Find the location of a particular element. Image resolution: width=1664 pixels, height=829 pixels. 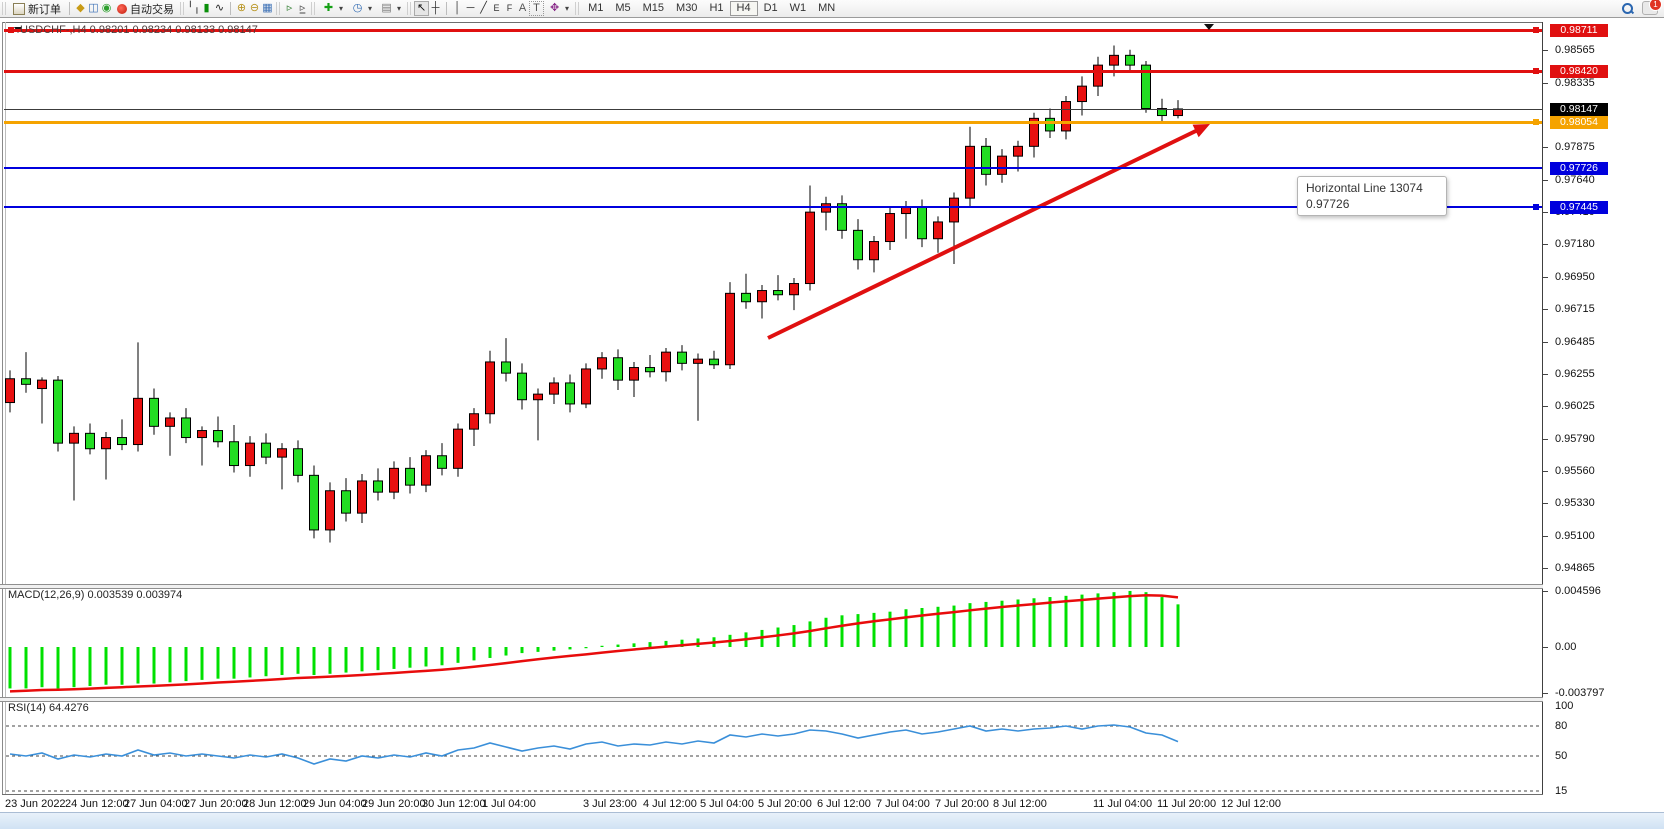

window-left-border is located at coordinates (2, 408).